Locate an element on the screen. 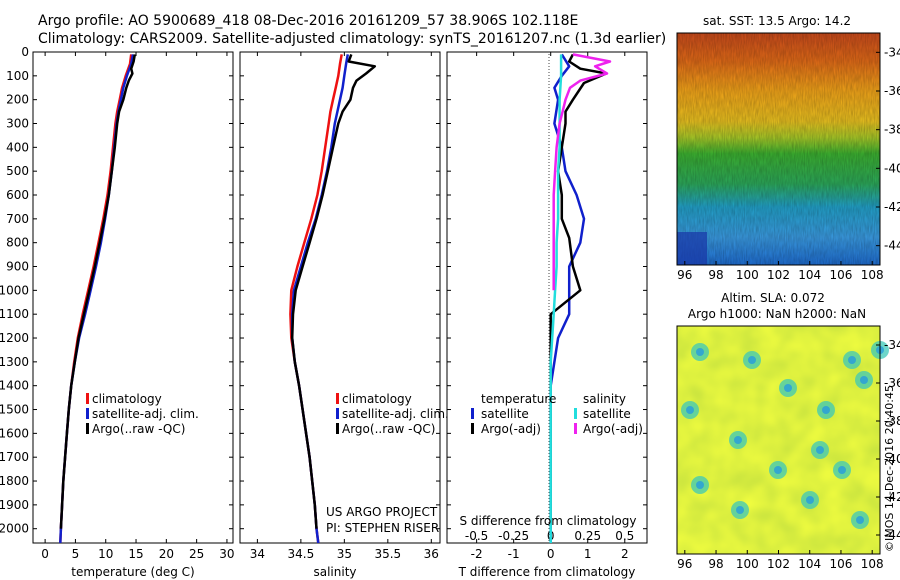  legend-label-argo: Argo(..raw -QC) is located at coordinates (388, 429).